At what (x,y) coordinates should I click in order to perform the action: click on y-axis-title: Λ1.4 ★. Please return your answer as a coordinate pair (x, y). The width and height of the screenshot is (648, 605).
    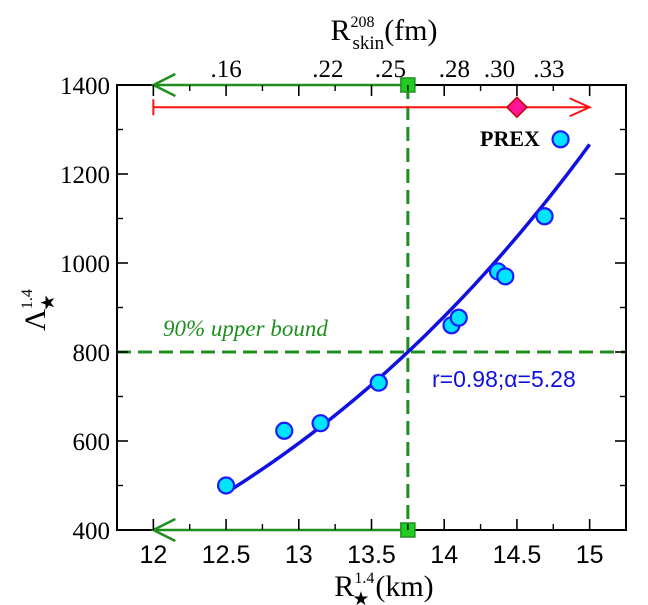
    Looking at the image, I should click on (39, 310).